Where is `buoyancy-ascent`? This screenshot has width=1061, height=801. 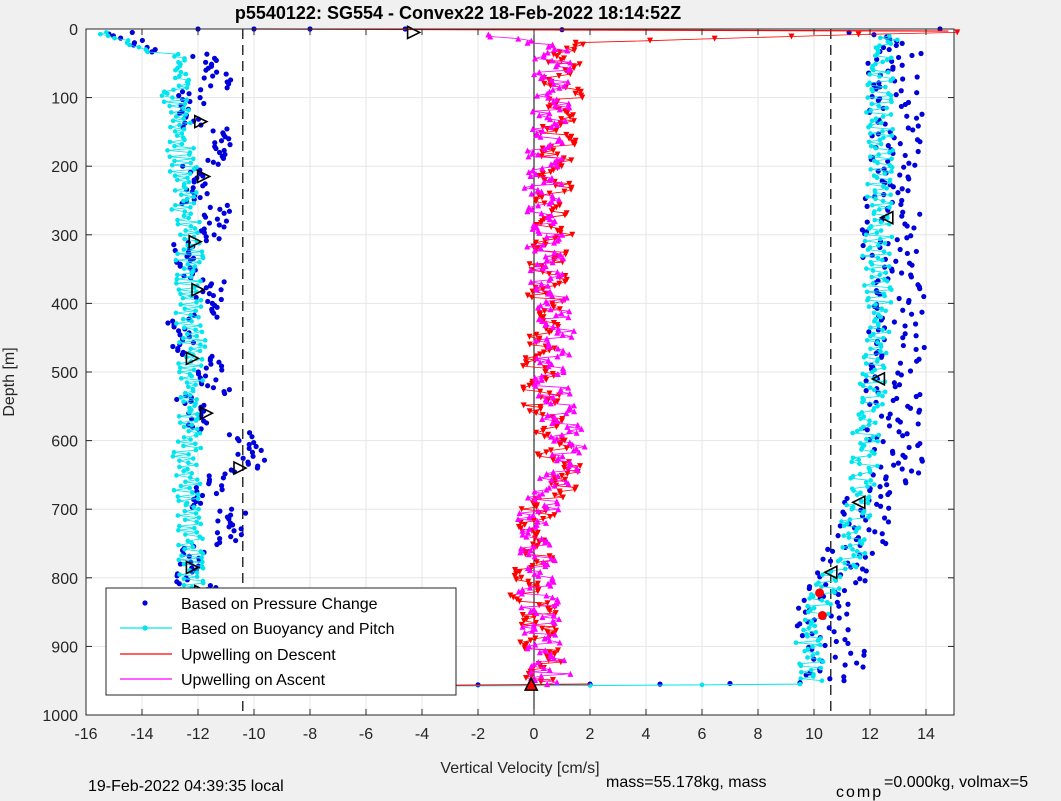
buoyancy-ascent is located at coordinates (846, 358).